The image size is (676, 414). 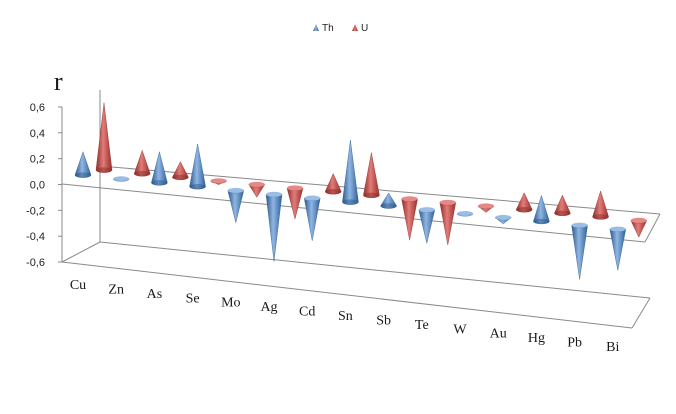 I want to click on legend-swatch-th, so click(x=316, y=27).